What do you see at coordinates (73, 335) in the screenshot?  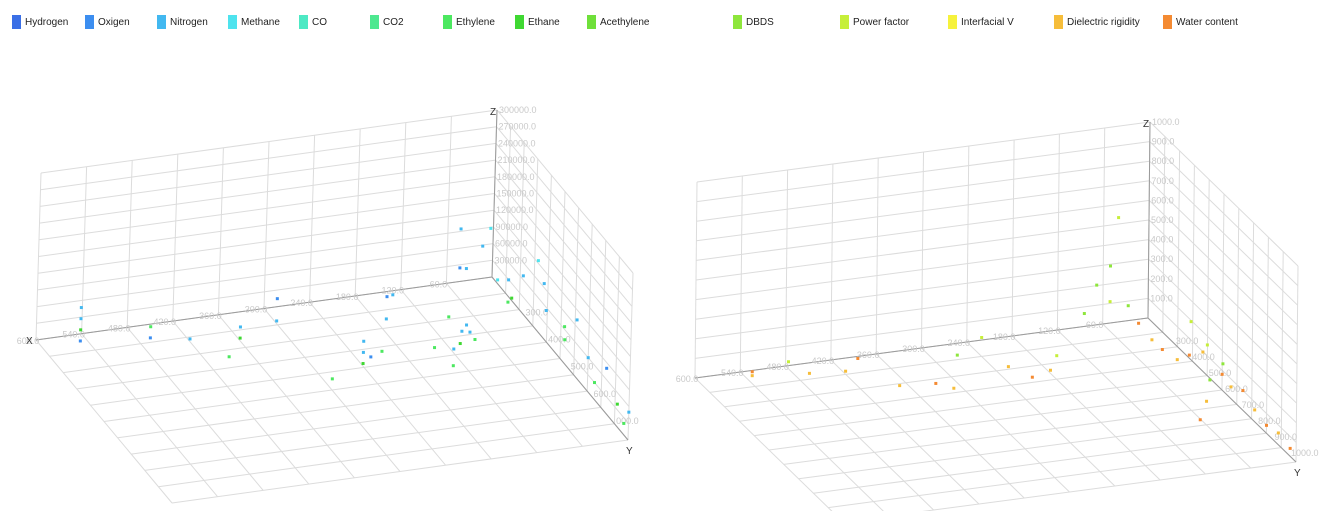 I see `x-tick-label: 540.0` at bounding box center [73, 335].